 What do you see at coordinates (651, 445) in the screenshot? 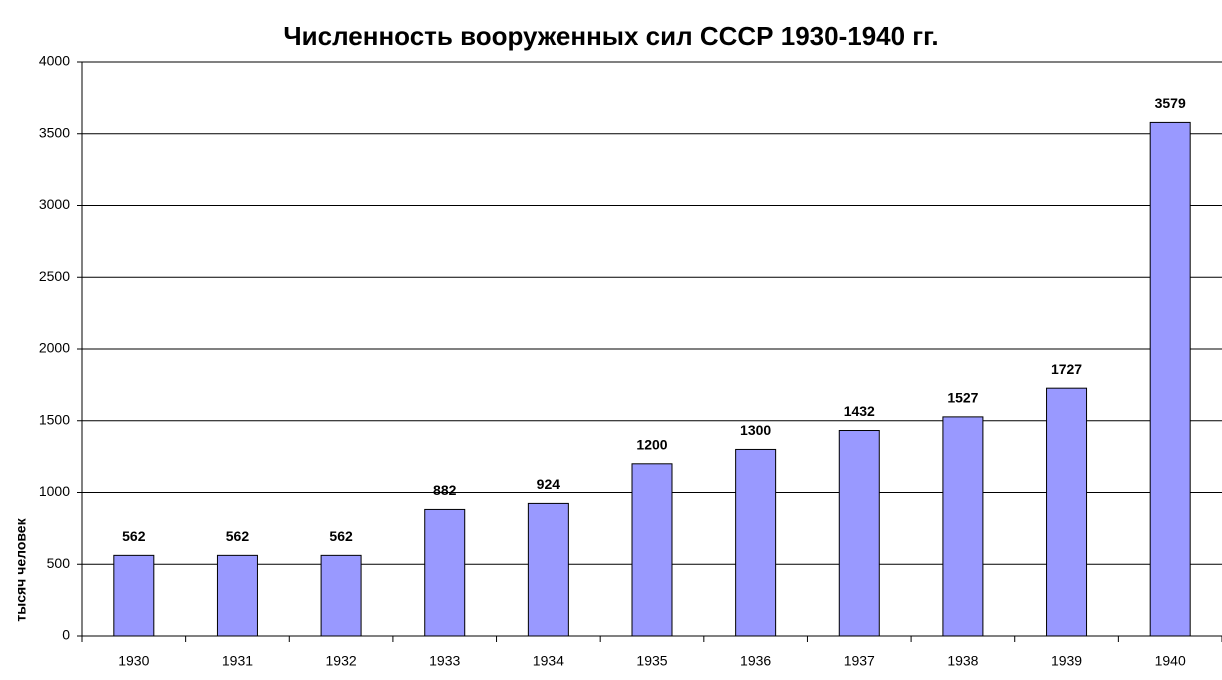
I see `data-label: 1200` at bounding box center [651, 445].